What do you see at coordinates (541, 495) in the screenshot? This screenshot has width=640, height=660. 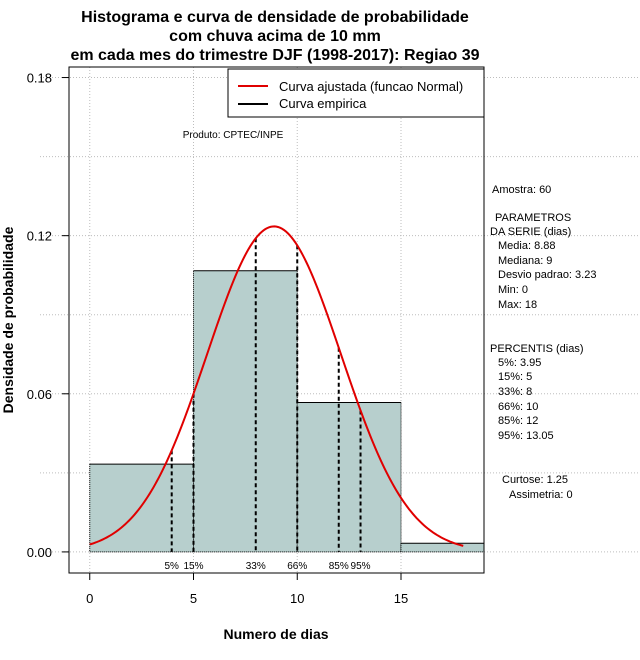 I see `stats-assimetria: Assimetria: 0` at bounding box center [541, 495].